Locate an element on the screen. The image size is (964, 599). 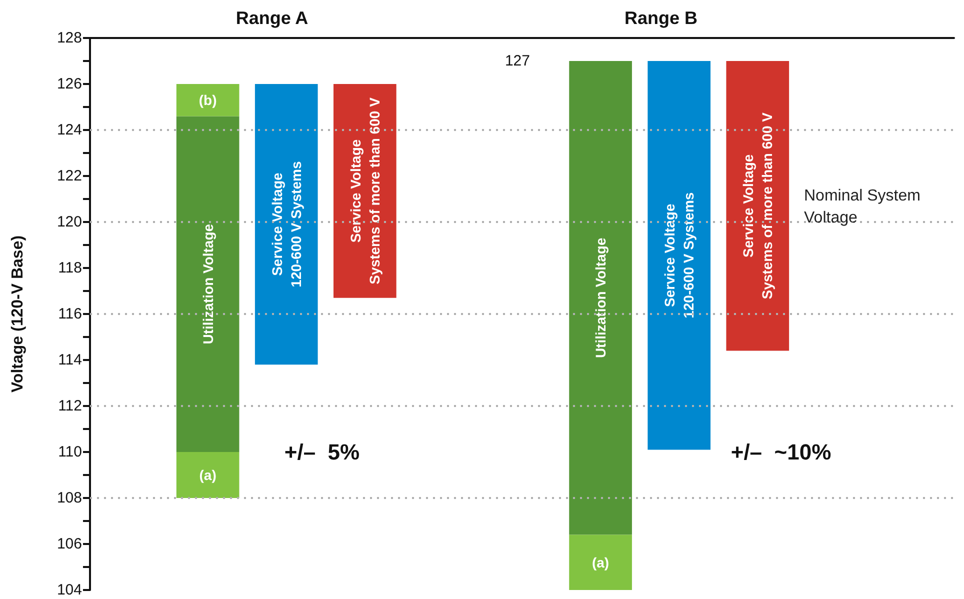
series-label: (b) is located at coordinates (207, 100).